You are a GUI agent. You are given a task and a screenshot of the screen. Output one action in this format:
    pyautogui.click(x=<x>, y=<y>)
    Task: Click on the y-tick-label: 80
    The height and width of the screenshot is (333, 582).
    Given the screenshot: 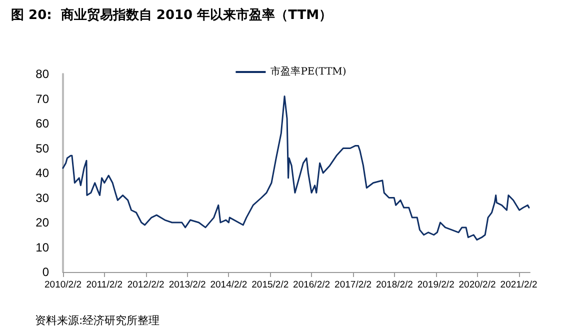 What is the action you would take?
    pyautogui.click(x=43, y=74)
    